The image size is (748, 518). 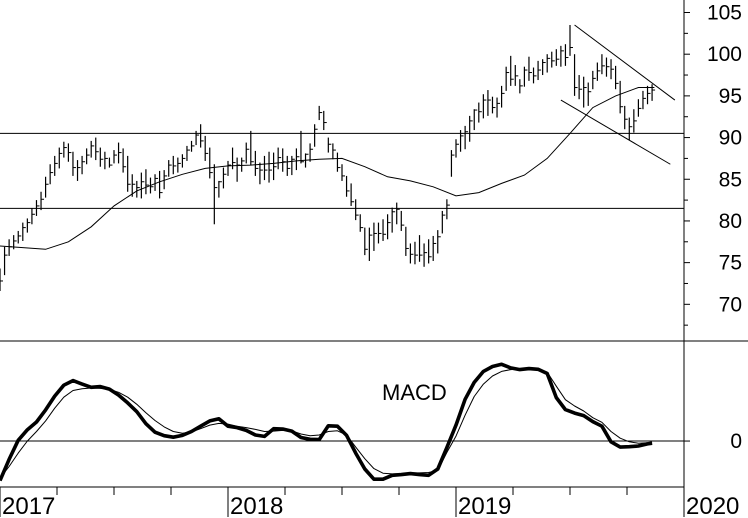 What do you see at coordinates (484, 505) in the screenshot?
I see `x-tick-label: 2019` at bounding box center [484, 505].